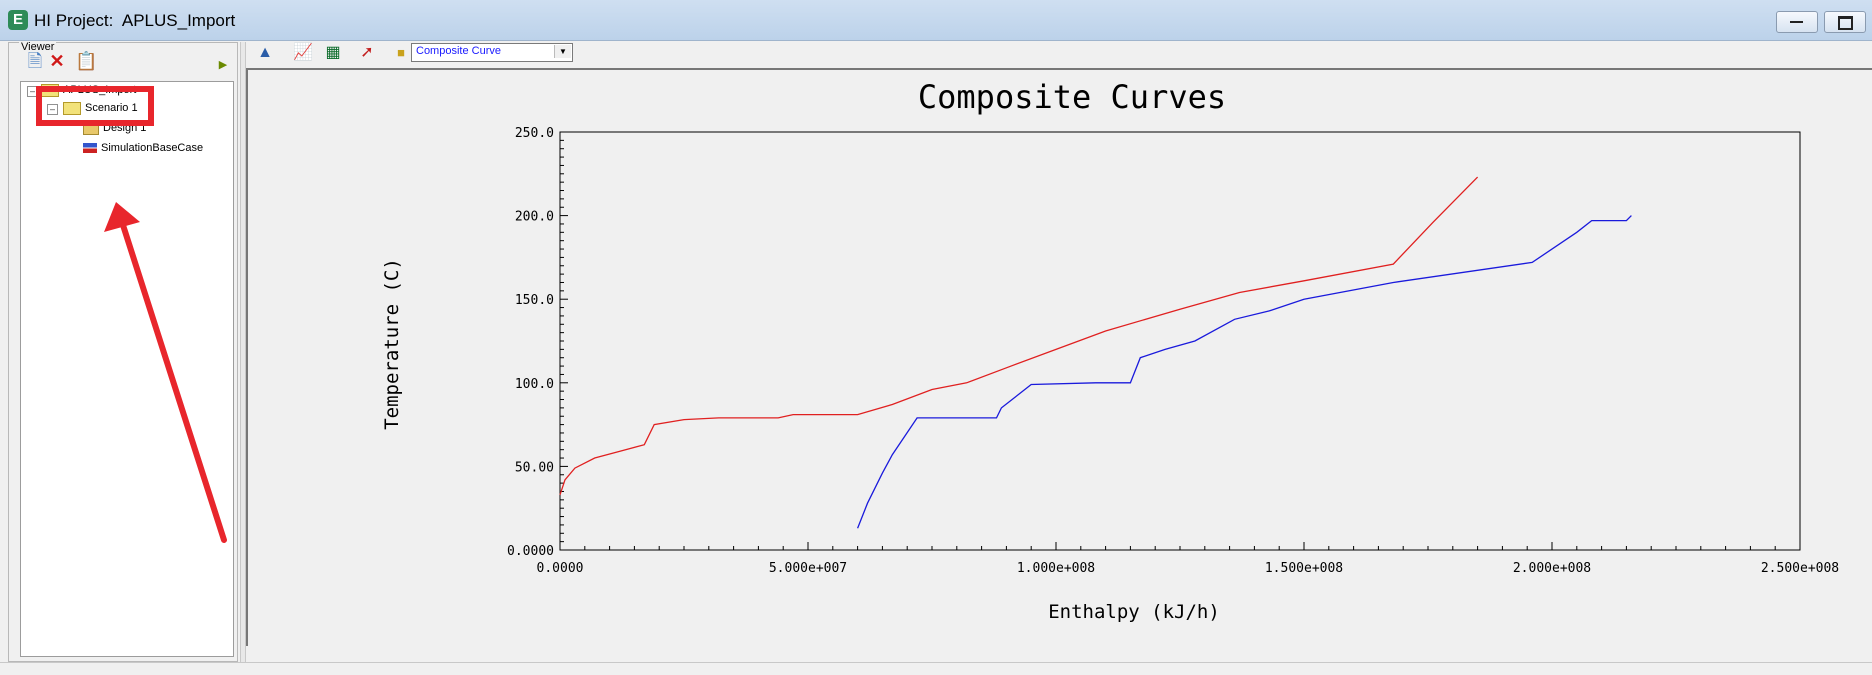 The width and height of the screenshot is (1872, 675). Describe the element at coordinates (243, 352) in the screenshot. I see `panel-splitter` at that location.